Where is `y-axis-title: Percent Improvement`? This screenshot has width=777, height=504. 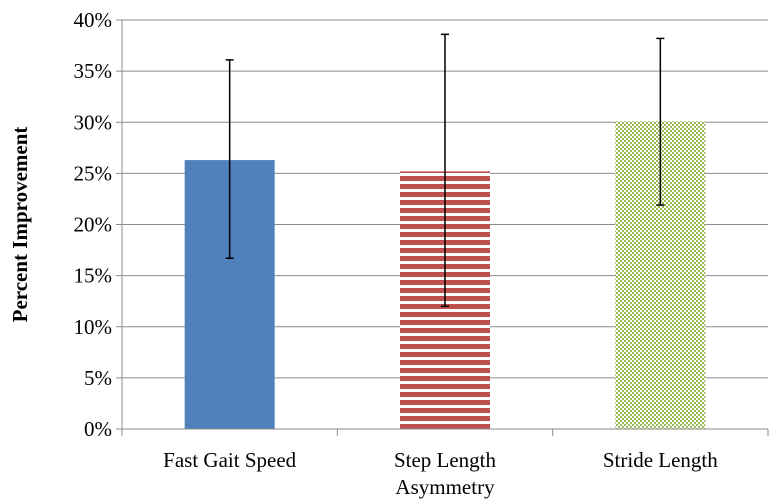
y-axis-title: Percent Improvement is located at coordinates (20, 225).